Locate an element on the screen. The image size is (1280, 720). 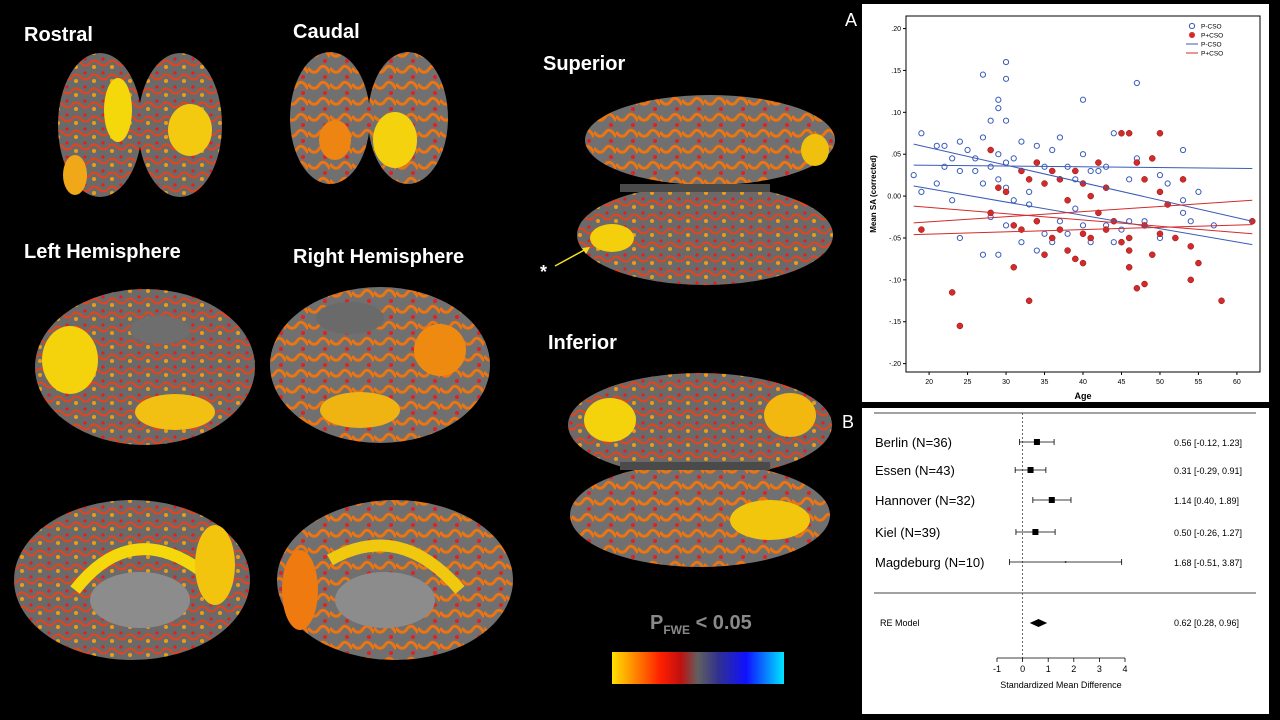
y-tick-label: .05 is located at coordinates (896, 155).